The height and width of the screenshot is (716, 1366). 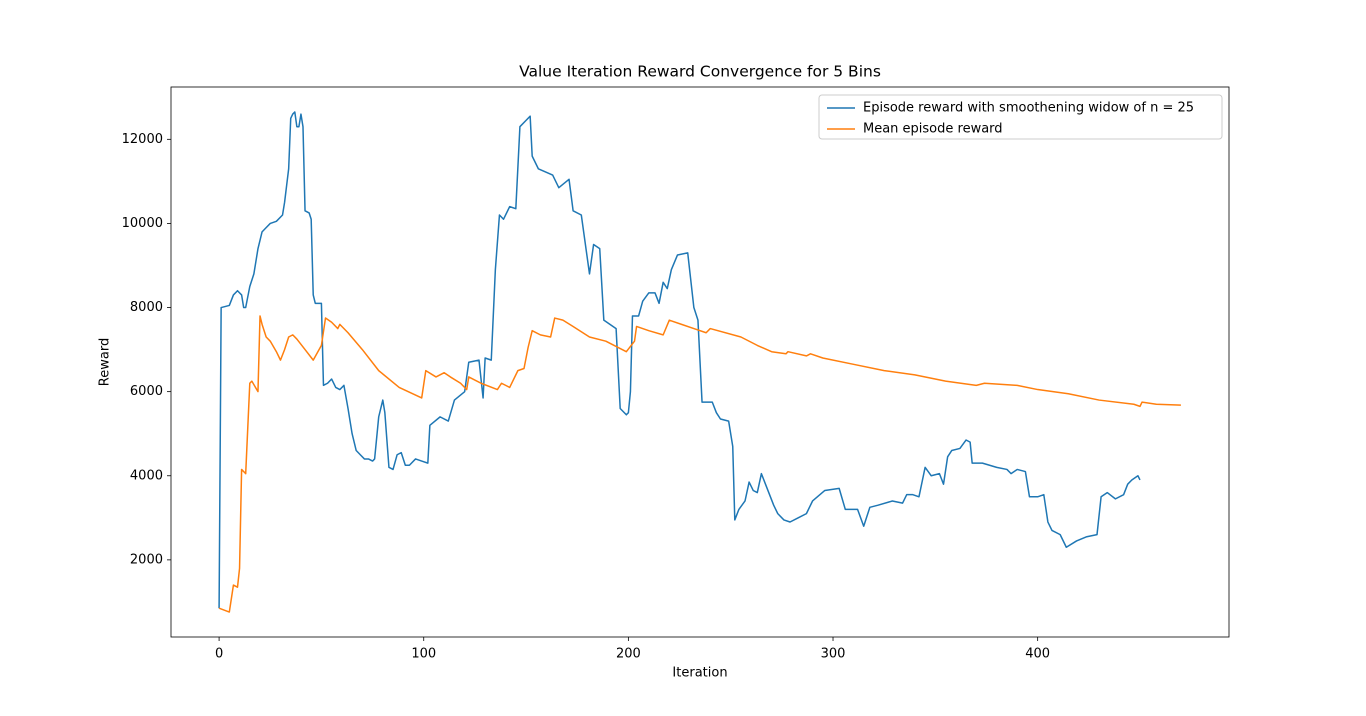 What do you see at coordinates (142, 223) in the screenshot?
I see `y-tick-label: 10000` at bounding box center [142, 223].